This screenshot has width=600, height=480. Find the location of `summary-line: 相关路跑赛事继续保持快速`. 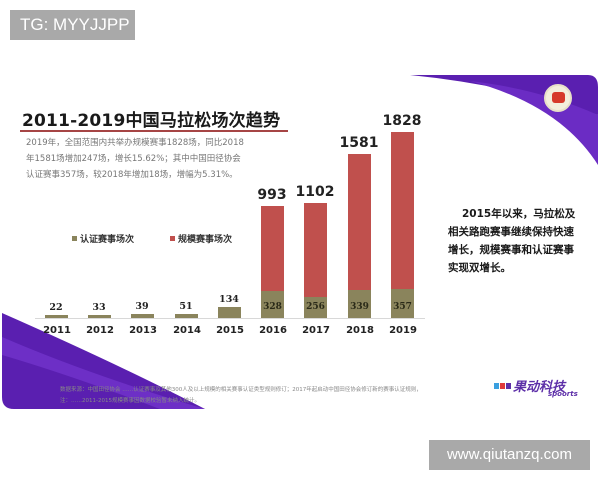

summary-line: 相关路跑赛事继续保持快速 is located at coordinates (511, 232).